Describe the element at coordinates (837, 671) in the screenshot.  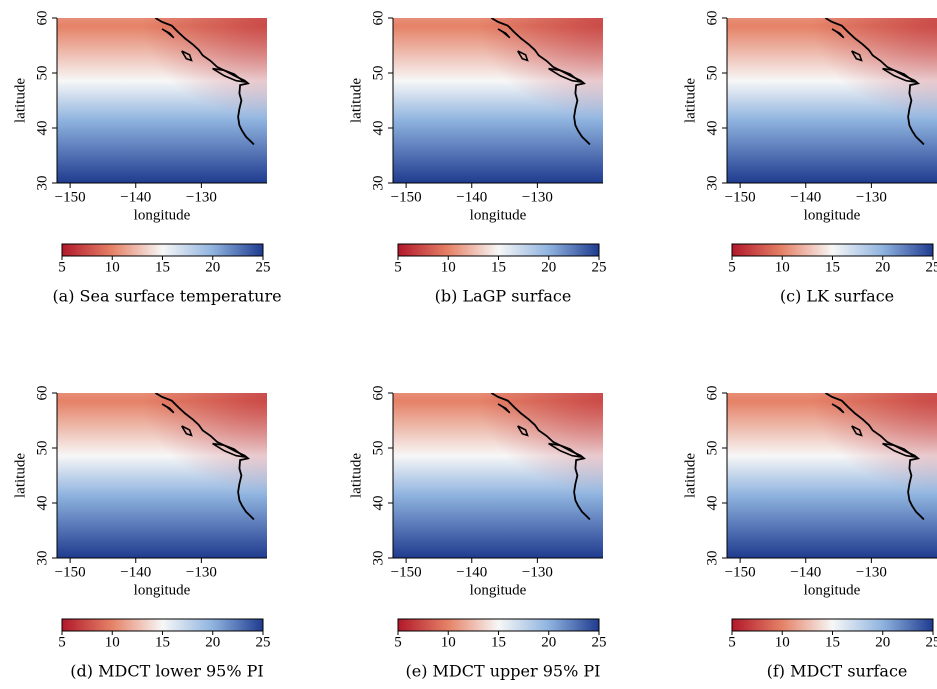
I see `caption: (f) MDCT surface` at that location.